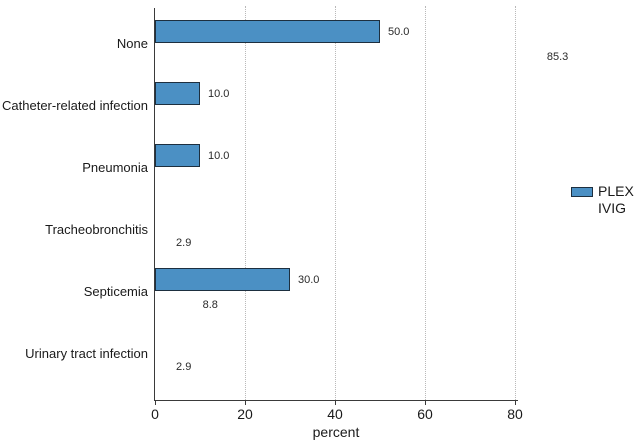 Image resolution: width=640 pixels, height=444 pixels. I want to click on x-tick-label: 60, so click(425, 414).